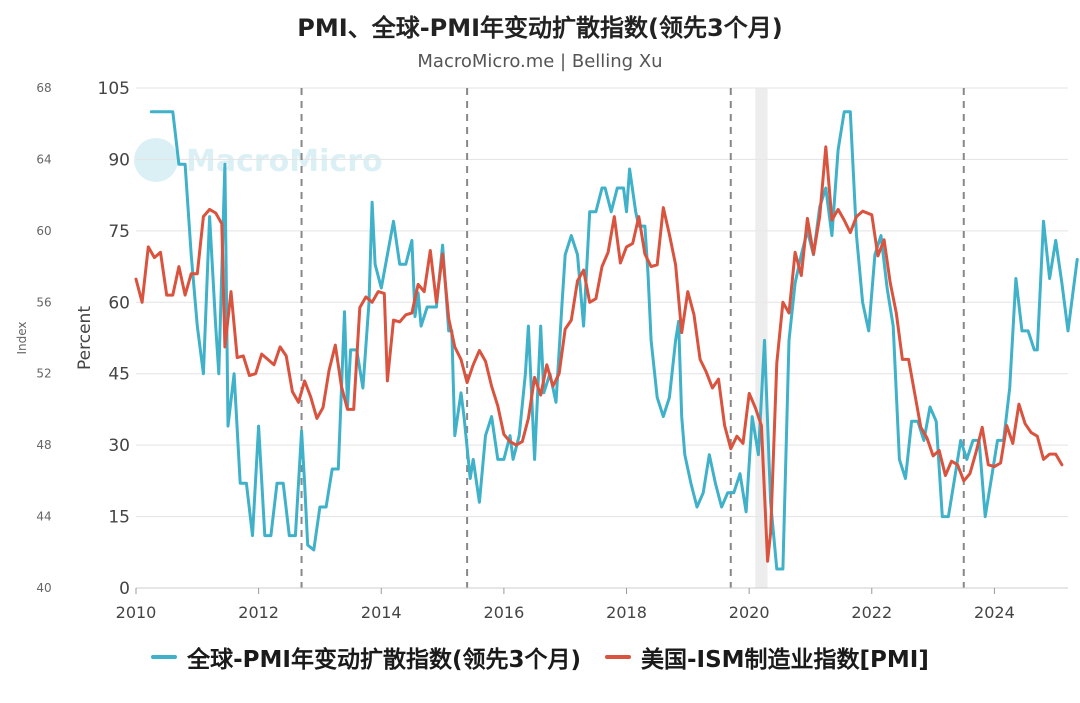 The image size is (1080, 703). What do you see at coordinates (381, 612) in the screenshot?
I see `x-tick-label: 2014` at bounding box center [381, 612].